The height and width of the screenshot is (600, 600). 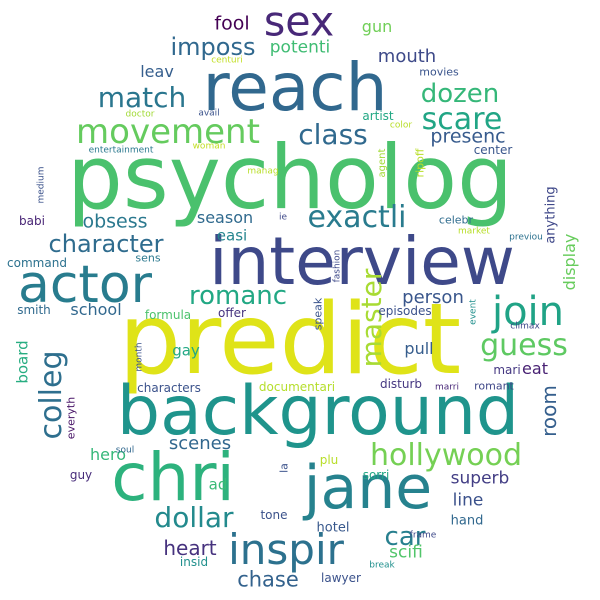 I want to click on word-speak: speak, so click(x=318, y=314).